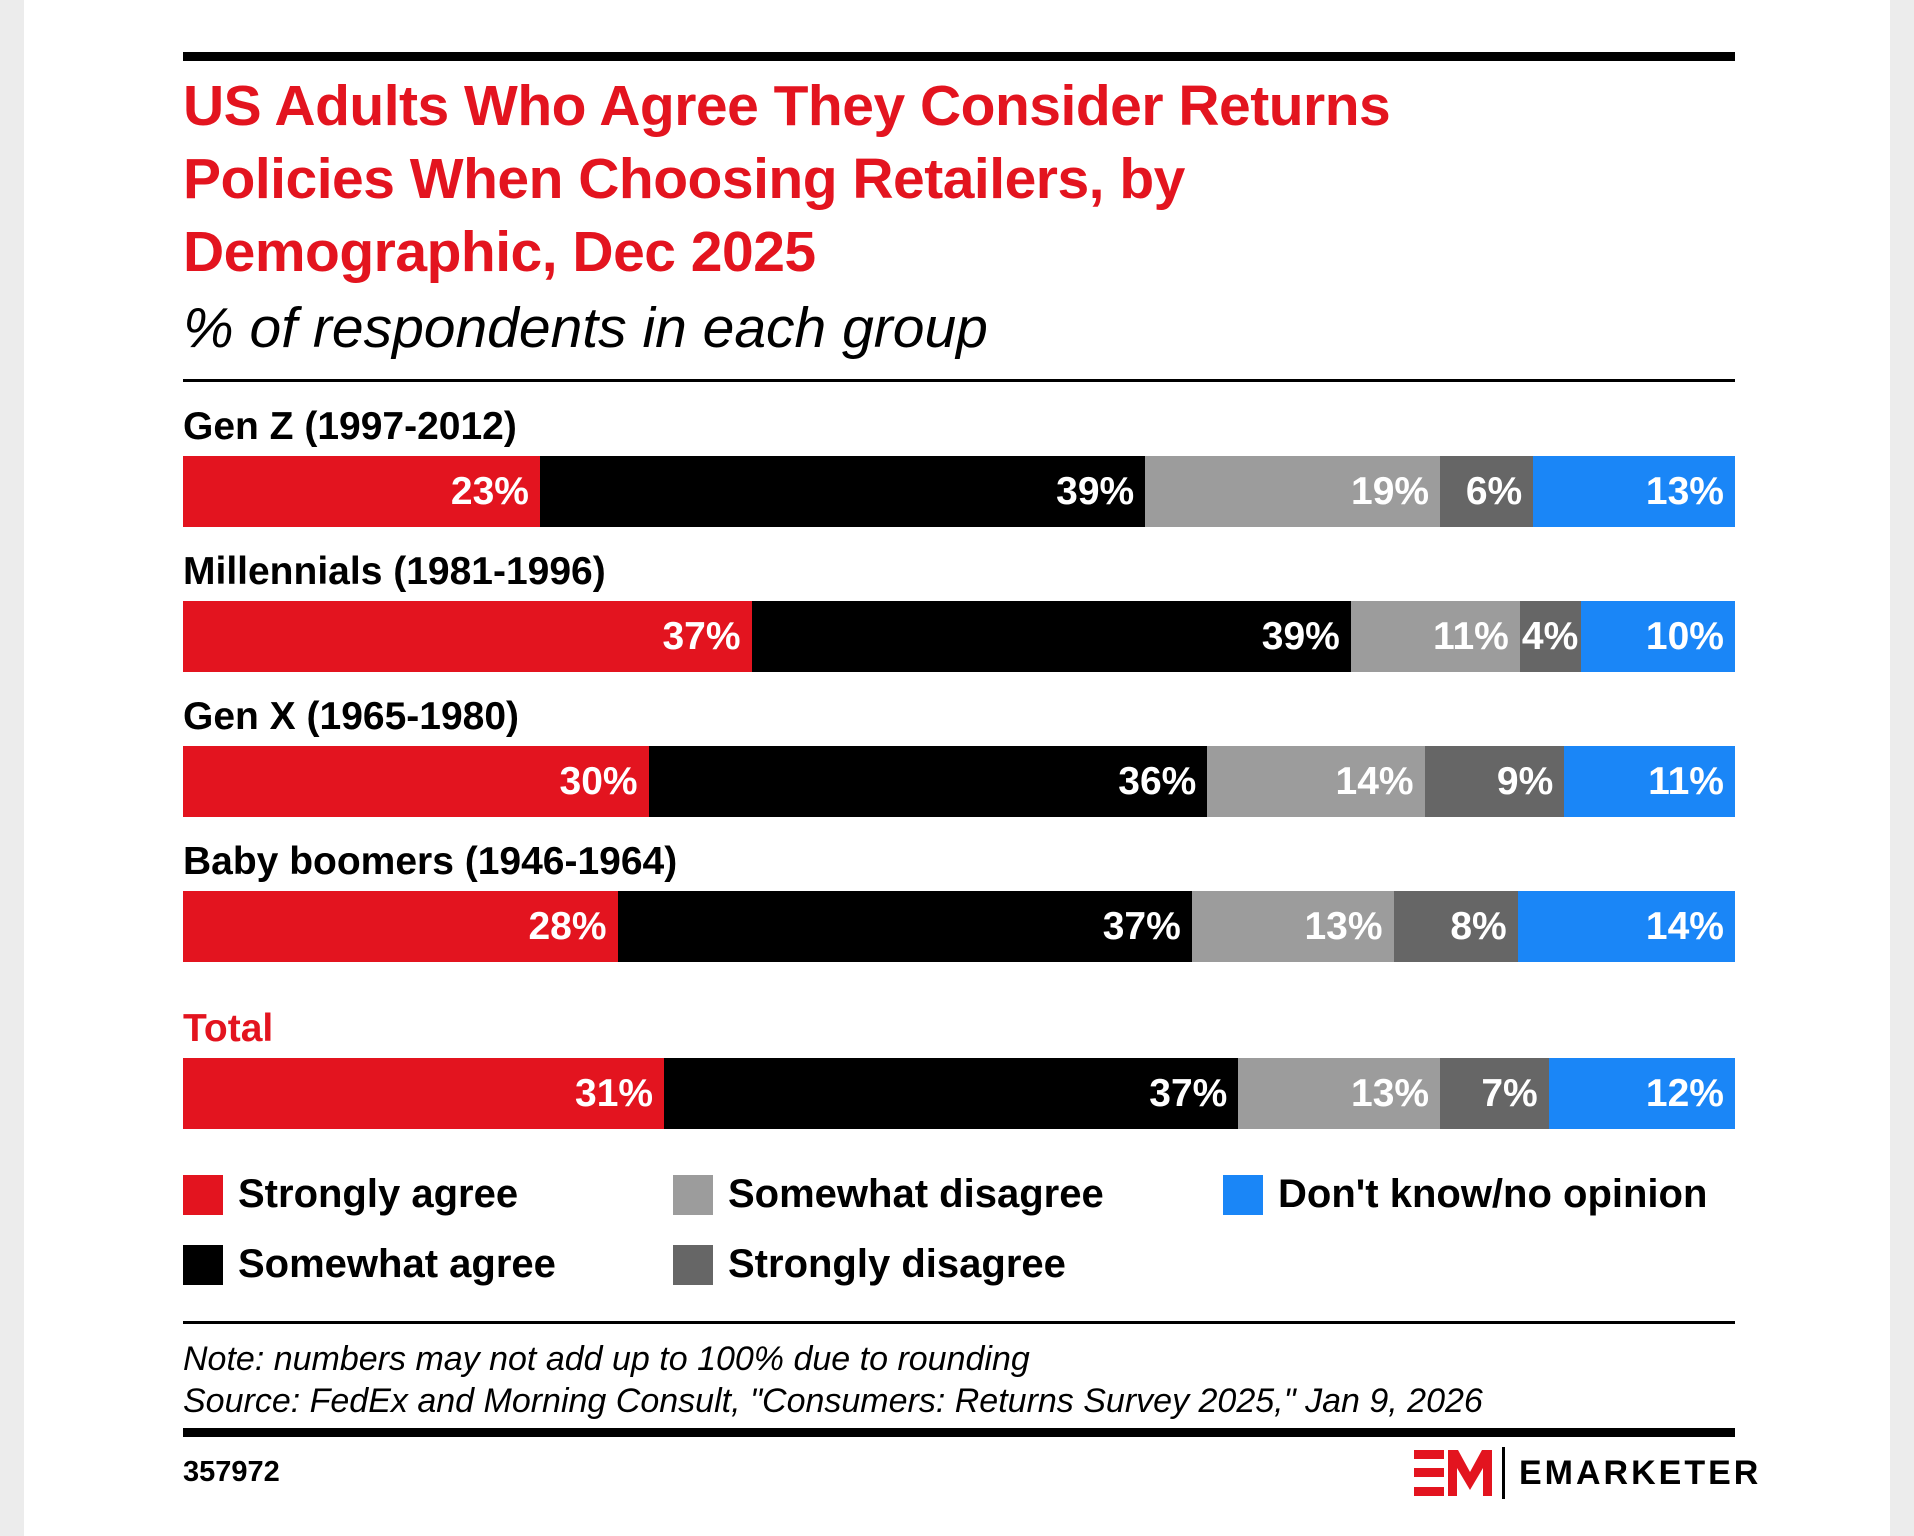  What do you see at coordinates (1478, 926) in the screenshot?
I see `data-label: 8%` at bounding box center [1478, 926].